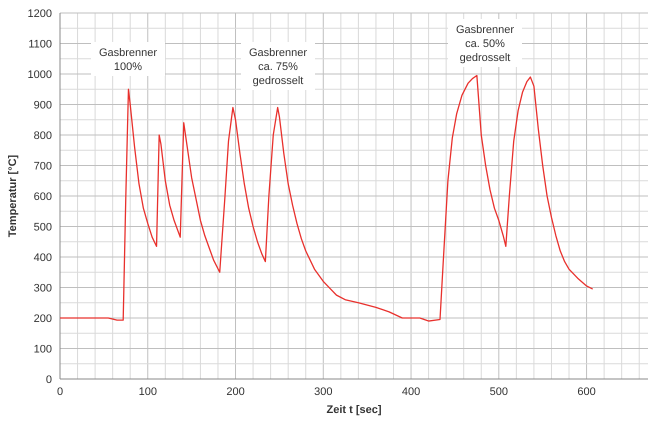  I want to click on y-tick-label: 100, so click(43, 350).